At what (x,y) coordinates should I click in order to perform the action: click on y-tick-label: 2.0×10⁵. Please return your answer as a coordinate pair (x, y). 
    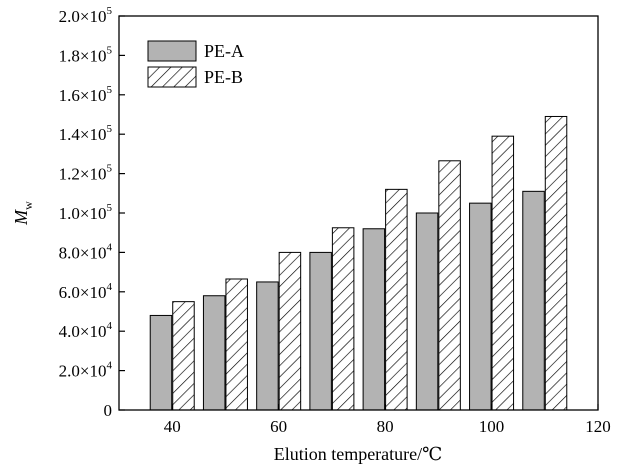
    Looking at the image, I should click on (86, 15).